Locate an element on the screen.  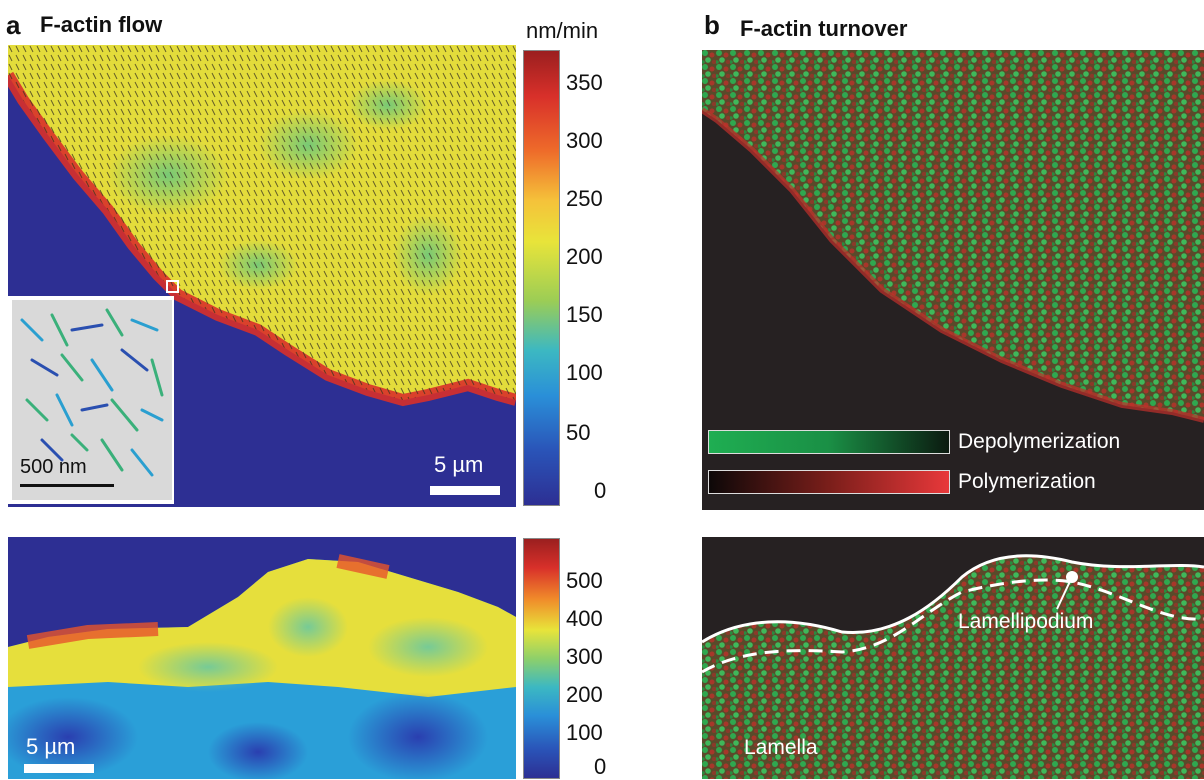
colorbar-bottom-tick: 100 is located at coordinates (584, 732).